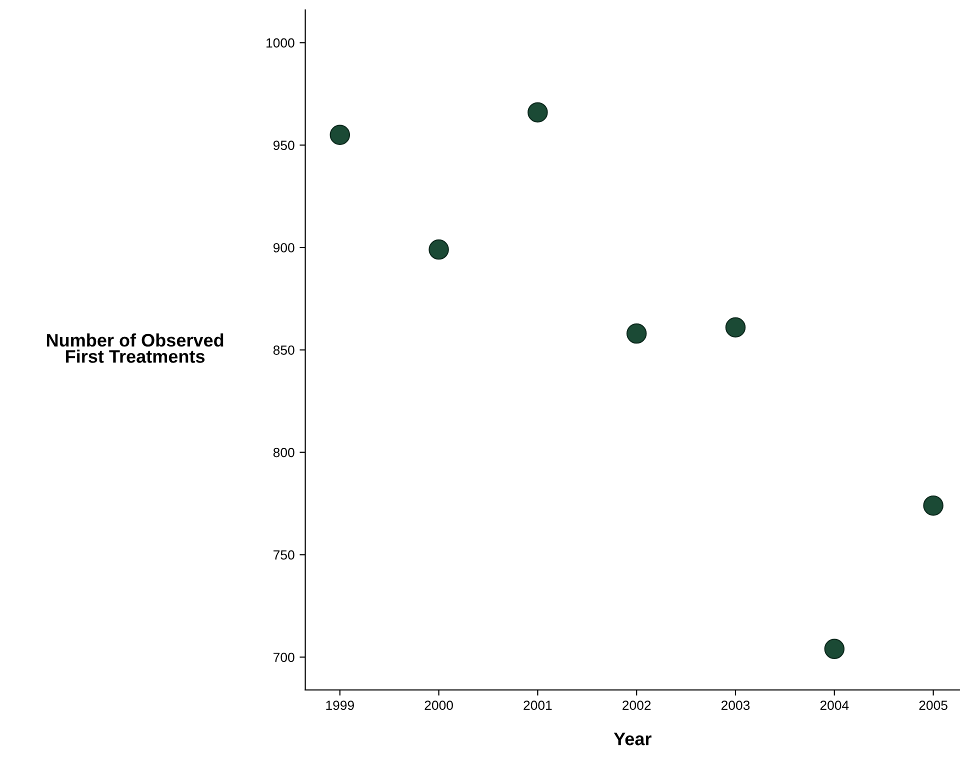  I want to click on x-tick-label: 2003, so click(735, 705).